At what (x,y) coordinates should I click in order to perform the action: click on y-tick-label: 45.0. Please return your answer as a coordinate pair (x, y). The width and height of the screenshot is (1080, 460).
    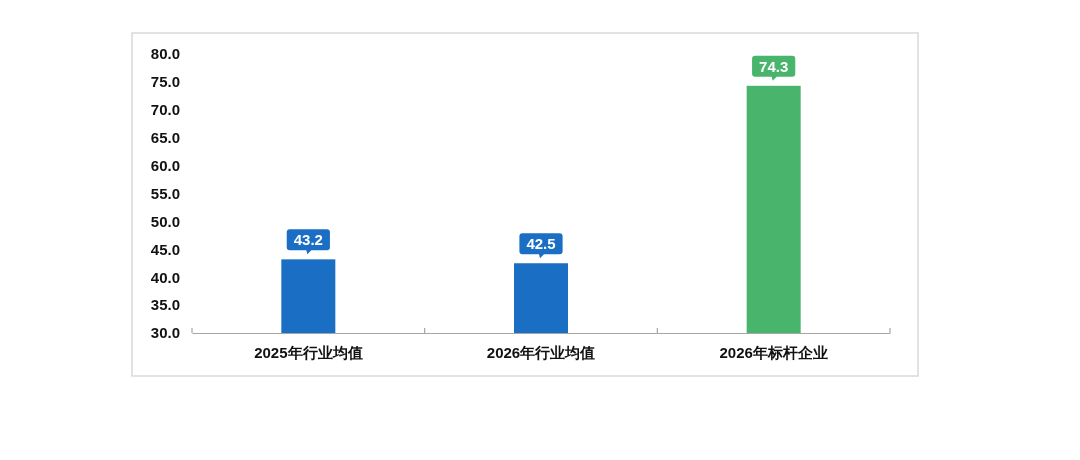
    Looking at the image, I should click on (165, 249).